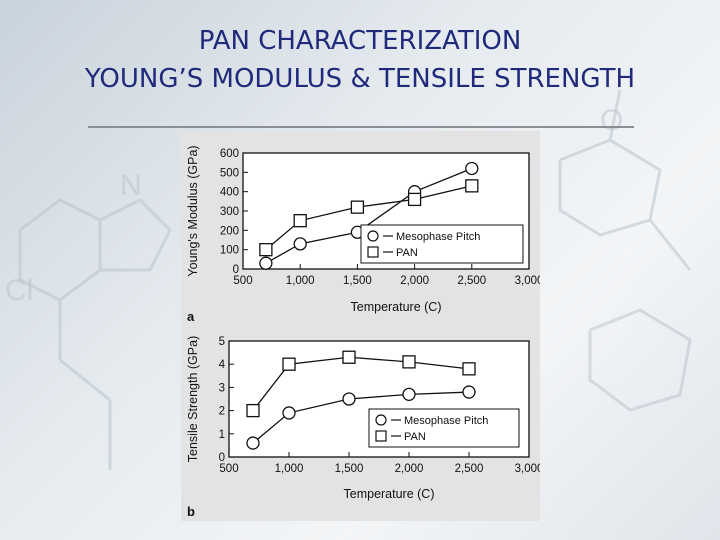 This screenshot has height=540, width=720. Describe the element at coordinates (222, 412) in the screenshot. I see `y-tick-label: 2` at that location.